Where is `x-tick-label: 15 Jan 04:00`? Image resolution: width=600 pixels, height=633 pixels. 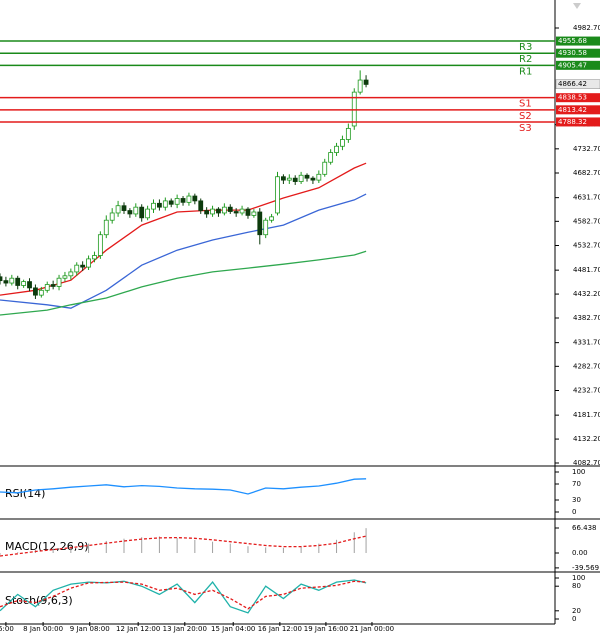 x-tick-label: 15 Jan 04:00 is located at coordinates (233, 629).